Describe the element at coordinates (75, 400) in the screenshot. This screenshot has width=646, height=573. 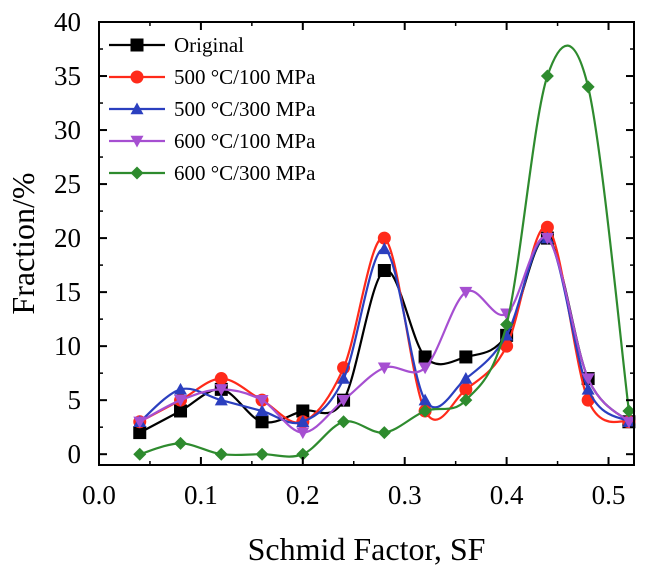
I see `y-tick-label: 5` at that location.